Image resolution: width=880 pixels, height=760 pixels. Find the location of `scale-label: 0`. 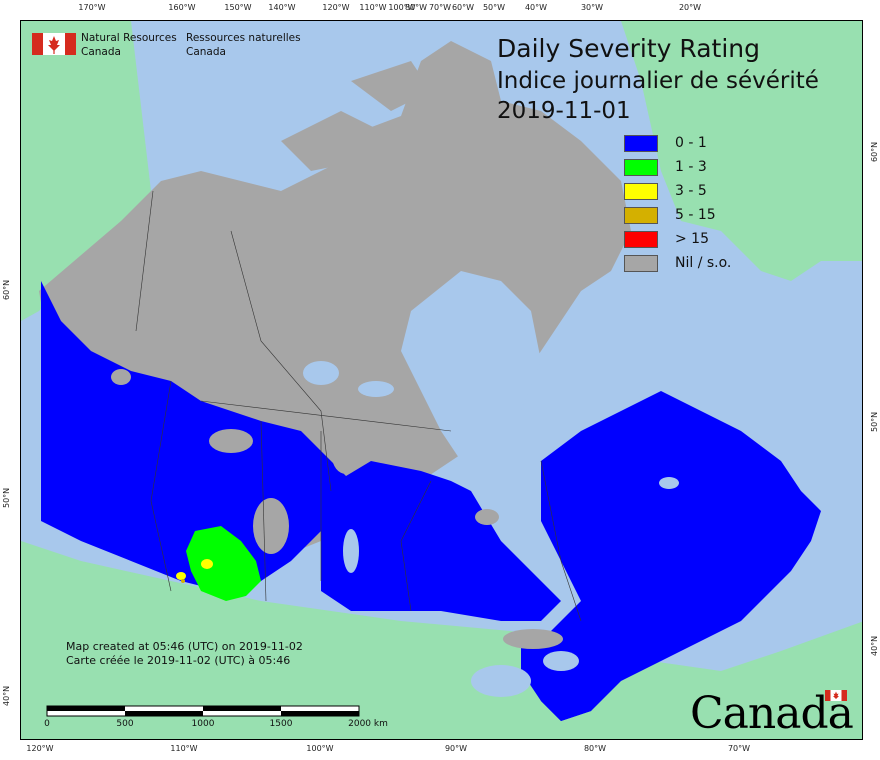

scale-label: 0 is located at coordinates (47, 724).